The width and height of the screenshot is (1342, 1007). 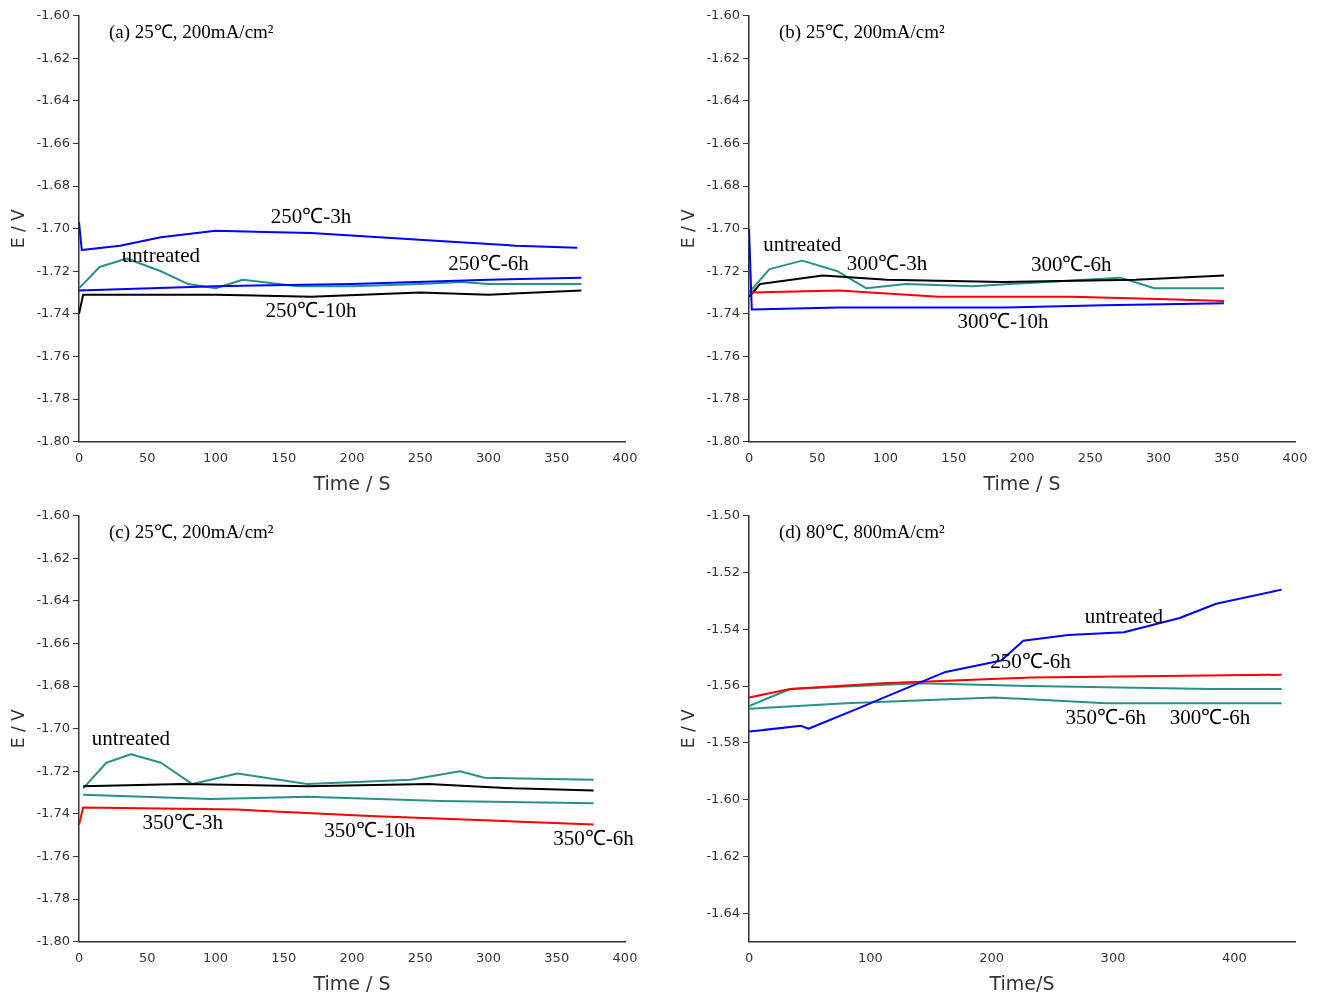 I want to click on y-tick-label: -1.54, so click(x=723, y=628).